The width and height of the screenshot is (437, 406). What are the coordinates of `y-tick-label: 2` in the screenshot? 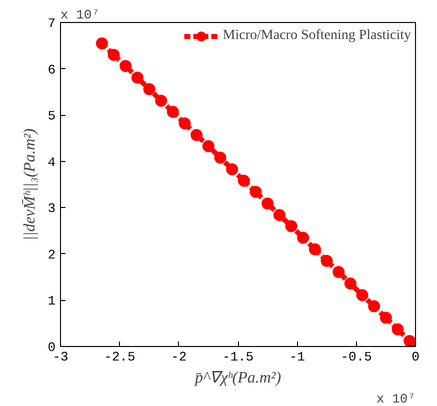 It's located at (52, 254).